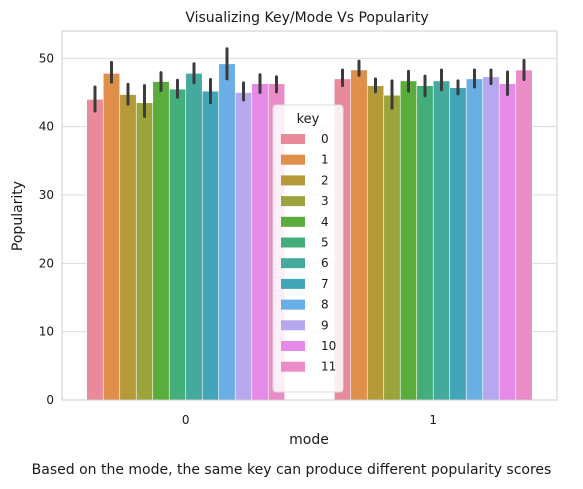 Image resolution: width=583 pixels, height=489 pixels. Describe the element at coordinates (325, 284) in the screenshot. I see `legend-label: 7` at that location.